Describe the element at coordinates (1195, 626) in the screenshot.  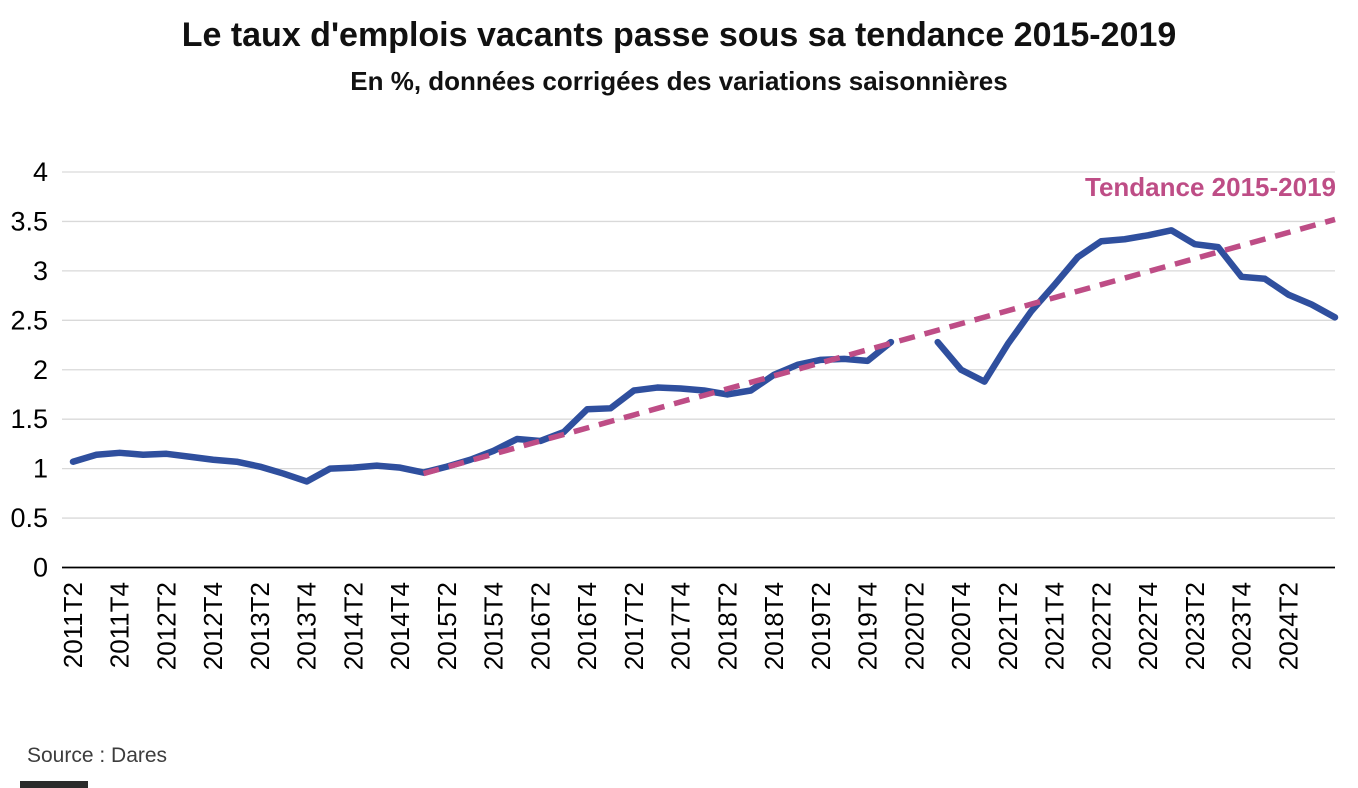
I see `x-tick-label: 2023T2` at that location.